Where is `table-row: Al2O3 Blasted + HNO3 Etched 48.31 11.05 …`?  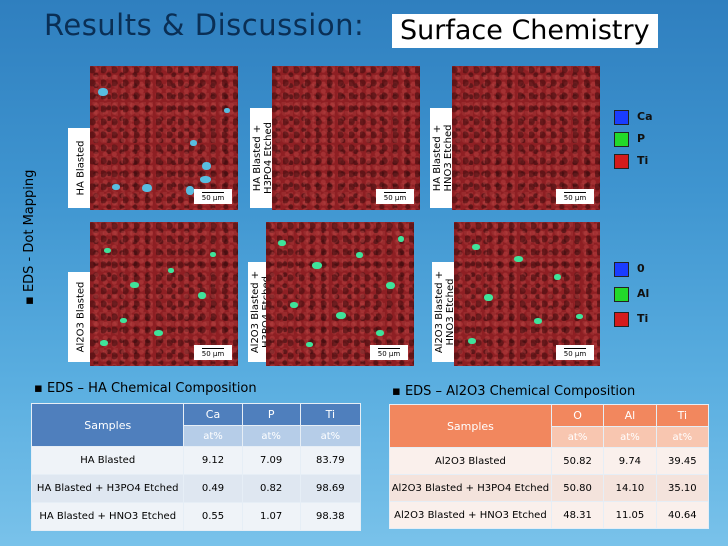 table-row: Al2O3 Blasted + HNO3 Etched 48.31 11.05 … is located at coordinates (549, 515).